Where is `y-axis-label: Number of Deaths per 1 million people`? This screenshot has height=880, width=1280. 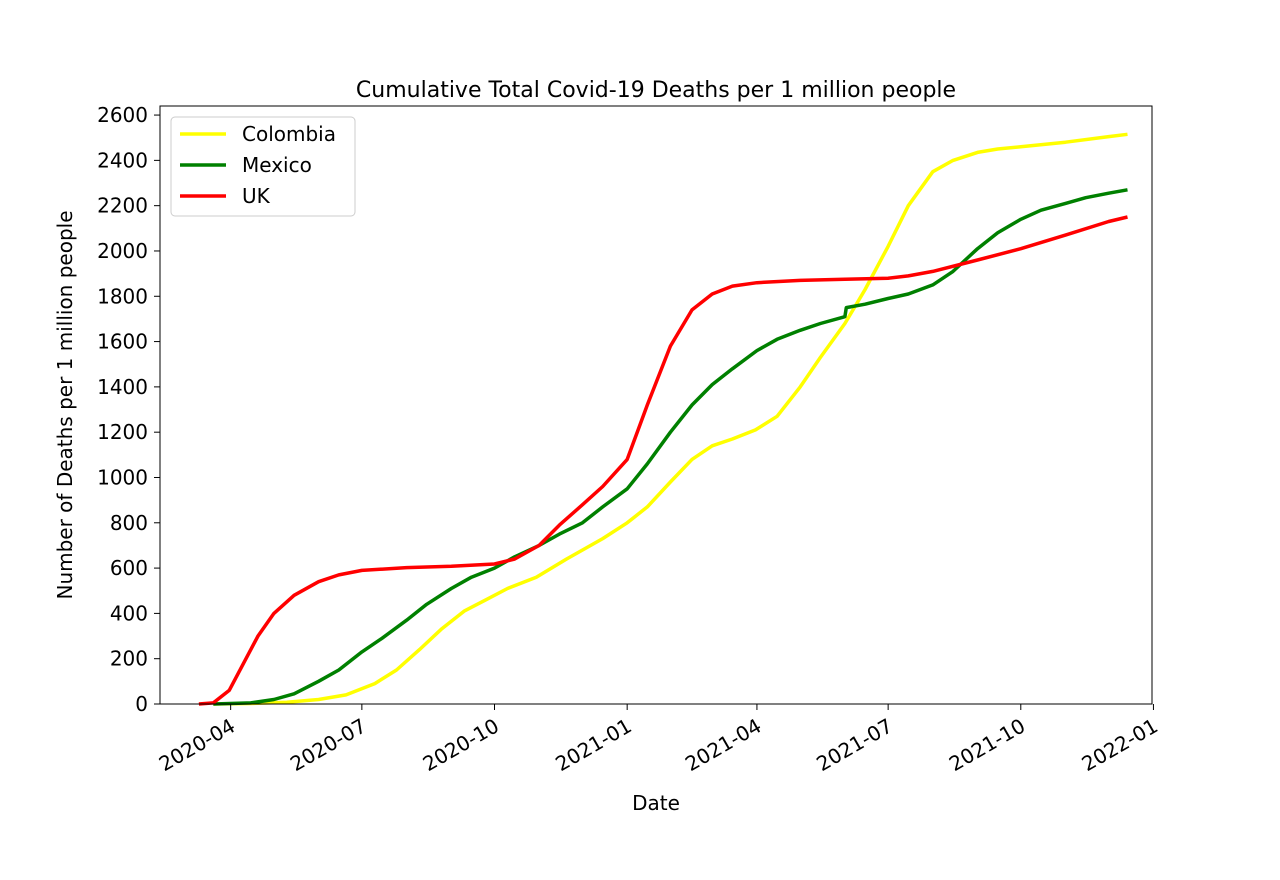 y-axis-label: Number of Deaths per 1 million people is located at coordinates (65, 404).